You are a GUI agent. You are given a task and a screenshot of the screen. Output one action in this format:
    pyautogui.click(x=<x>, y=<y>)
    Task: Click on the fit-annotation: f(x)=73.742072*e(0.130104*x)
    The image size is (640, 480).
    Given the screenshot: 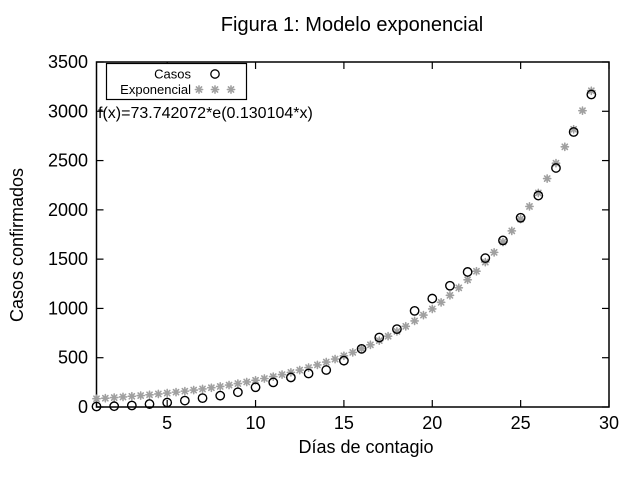 What is the action you would take?
    pyautogui.click(x=205, y=113)
    